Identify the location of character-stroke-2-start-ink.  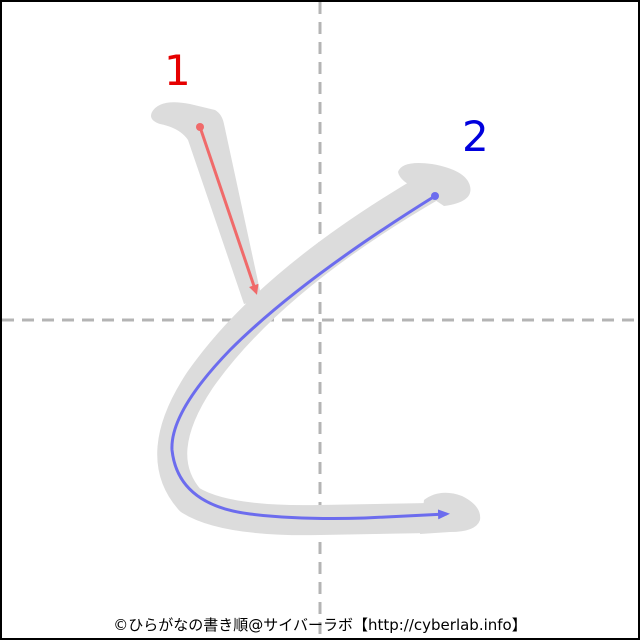
(434, 184).